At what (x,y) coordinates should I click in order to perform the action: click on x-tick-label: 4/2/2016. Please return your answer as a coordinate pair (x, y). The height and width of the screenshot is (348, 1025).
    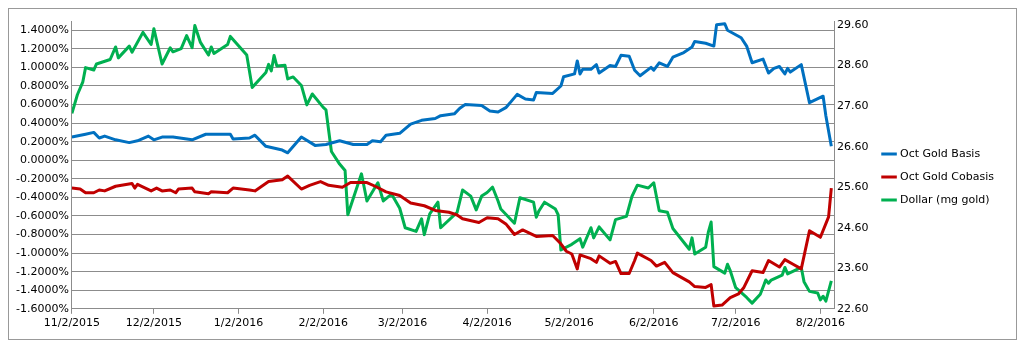
    Looking at the image, I should click on (487, 323).